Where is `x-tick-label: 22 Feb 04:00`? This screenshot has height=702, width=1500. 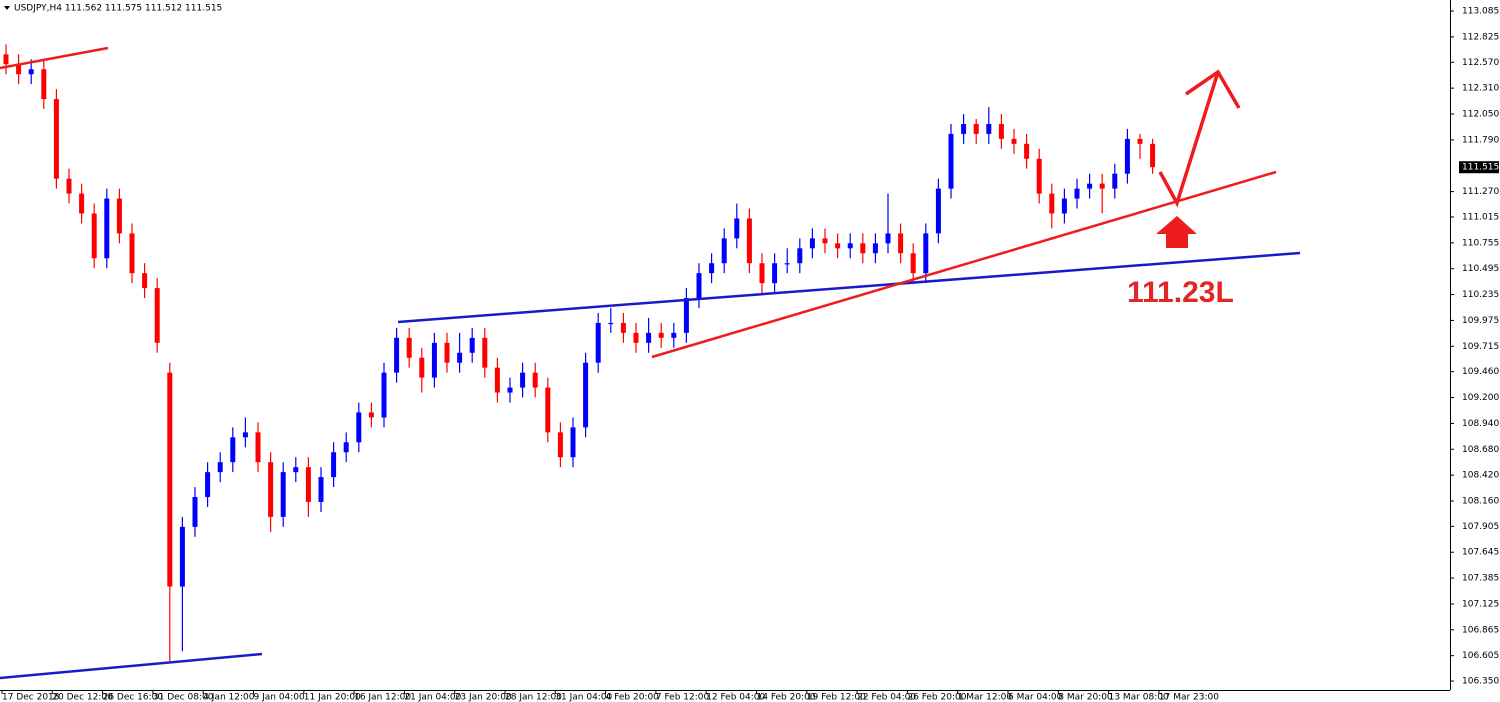 x-tick-label: 22 Feb 04:00 is located at coordinates (886, 697).